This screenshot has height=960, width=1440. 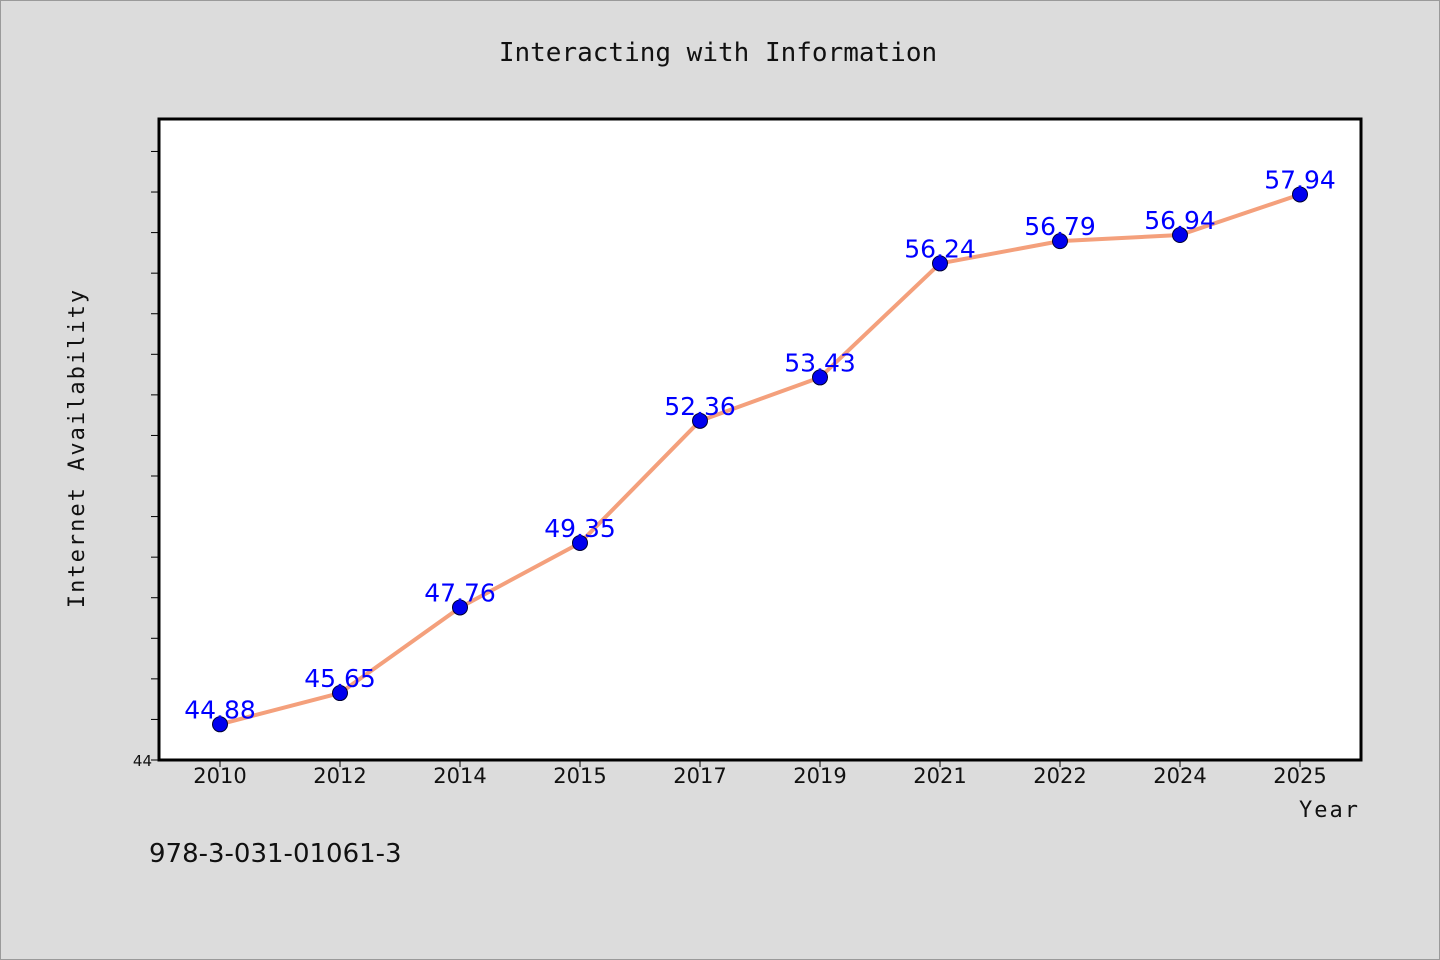 I want to click on x-tick-label: 2010, so click(x=219, y=776).